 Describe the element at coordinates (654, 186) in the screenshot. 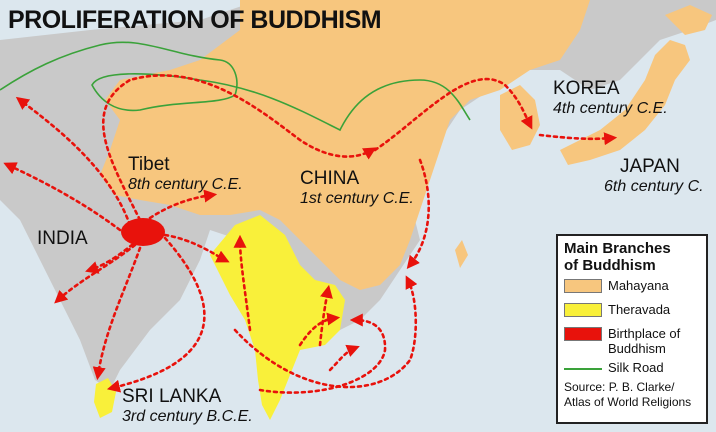

I see `label-japan-era: 6th century C.` at that location.